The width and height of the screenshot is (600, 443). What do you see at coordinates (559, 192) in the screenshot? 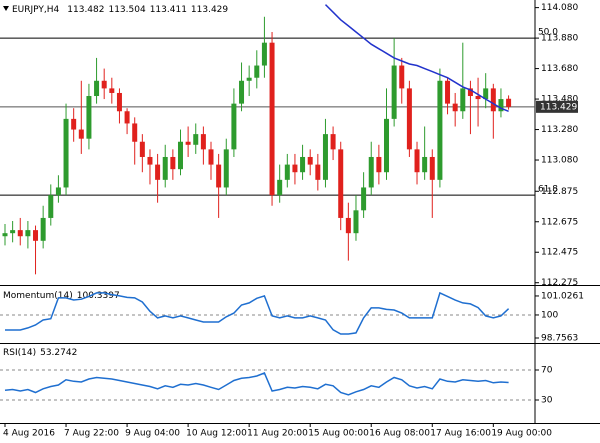
I see `y-tick-label: 112.875` at bounding box center [559, 192].